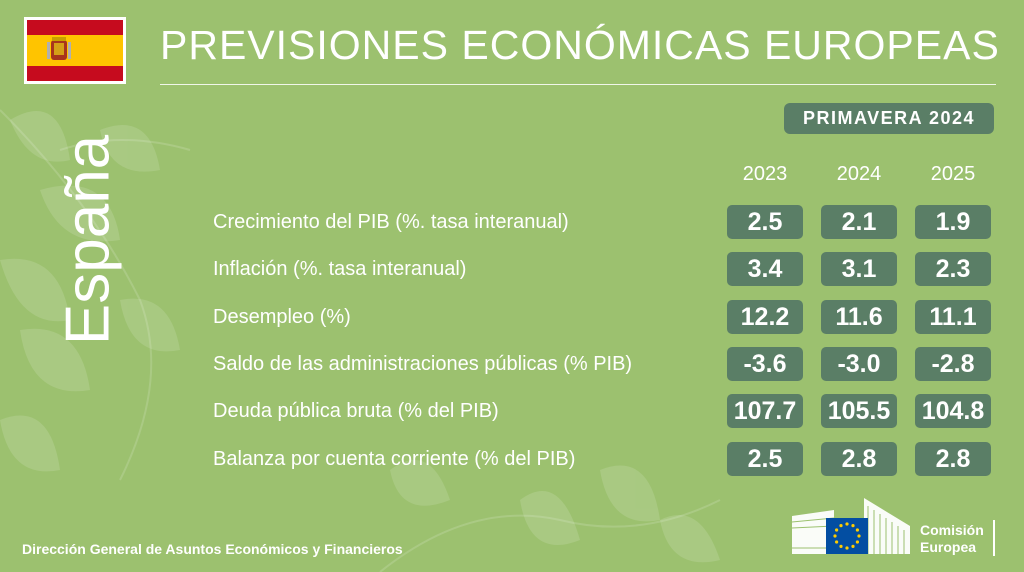  Describe the element at coordinates (953, 364) in the screenshot. I see `value-cell: -2.8` at that location.